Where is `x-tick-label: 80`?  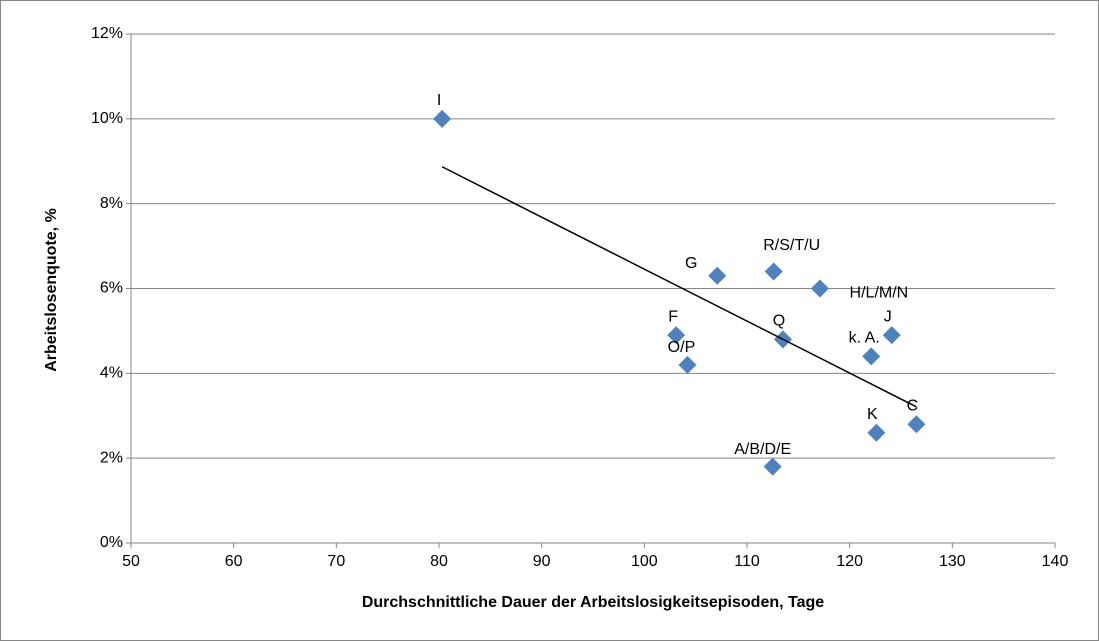
x-tick-label: 80 is located at coordinates (439, 561).